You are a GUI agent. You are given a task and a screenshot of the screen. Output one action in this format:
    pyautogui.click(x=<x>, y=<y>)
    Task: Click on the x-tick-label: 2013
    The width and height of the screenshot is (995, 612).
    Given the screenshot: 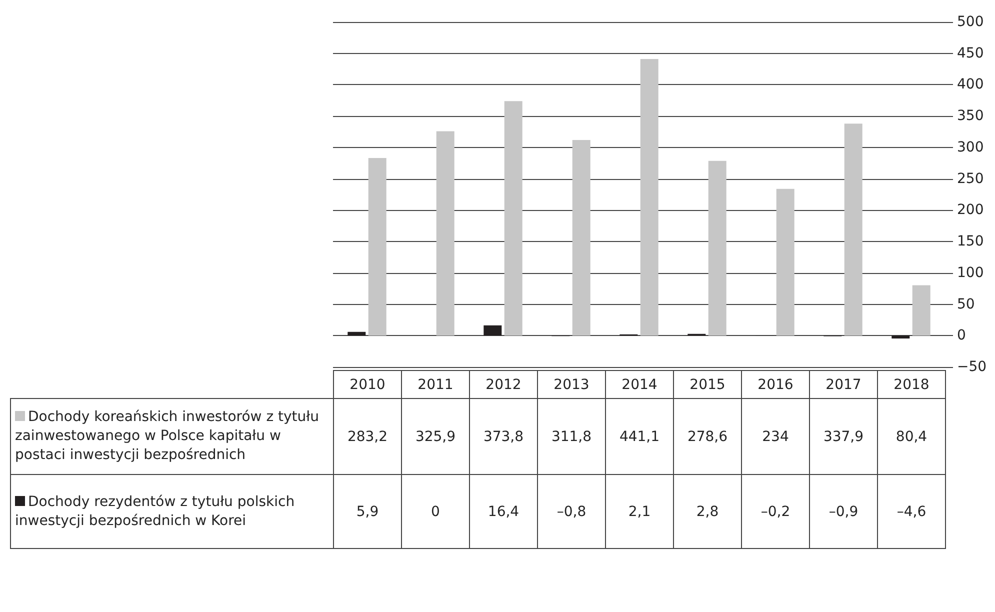 What is the action you would take?
    pyautogui.click(x=572, y=384)
    